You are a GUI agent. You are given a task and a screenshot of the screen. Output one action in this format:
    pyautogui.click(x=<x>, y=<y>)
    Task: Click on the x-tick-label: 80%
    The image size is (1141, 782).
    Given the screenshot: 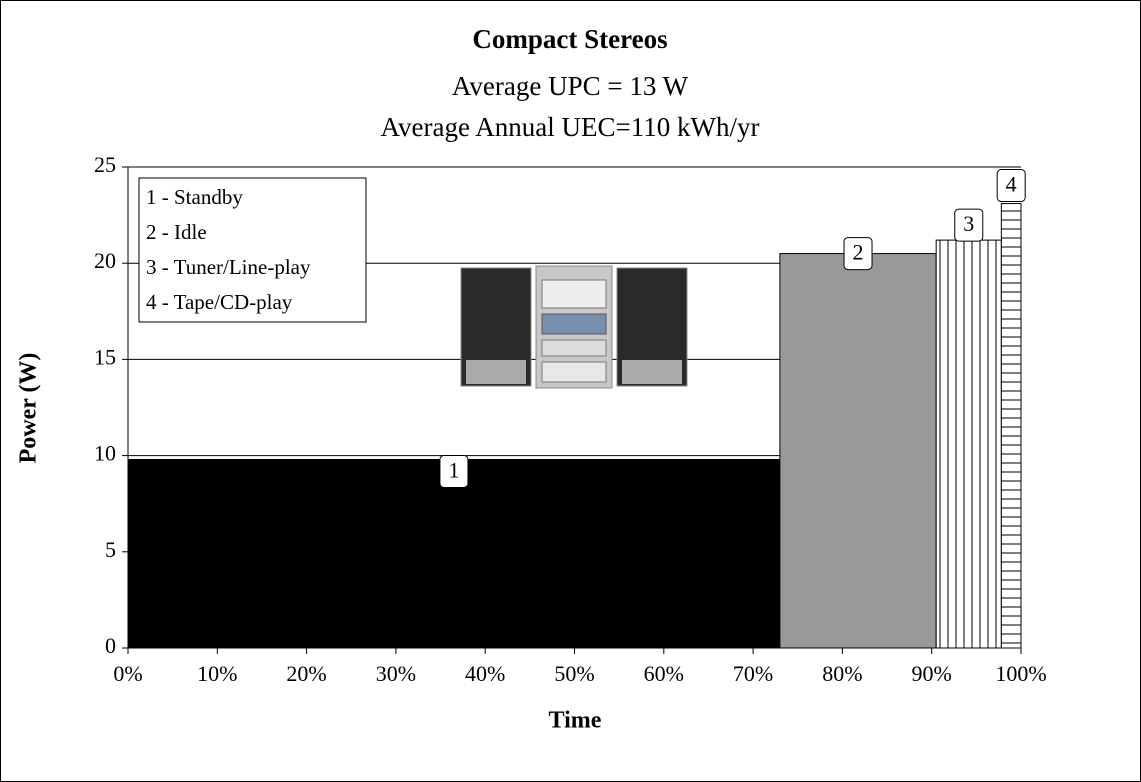 What is the action you would take?
    pyautogui.click(x=842, y=673)
    